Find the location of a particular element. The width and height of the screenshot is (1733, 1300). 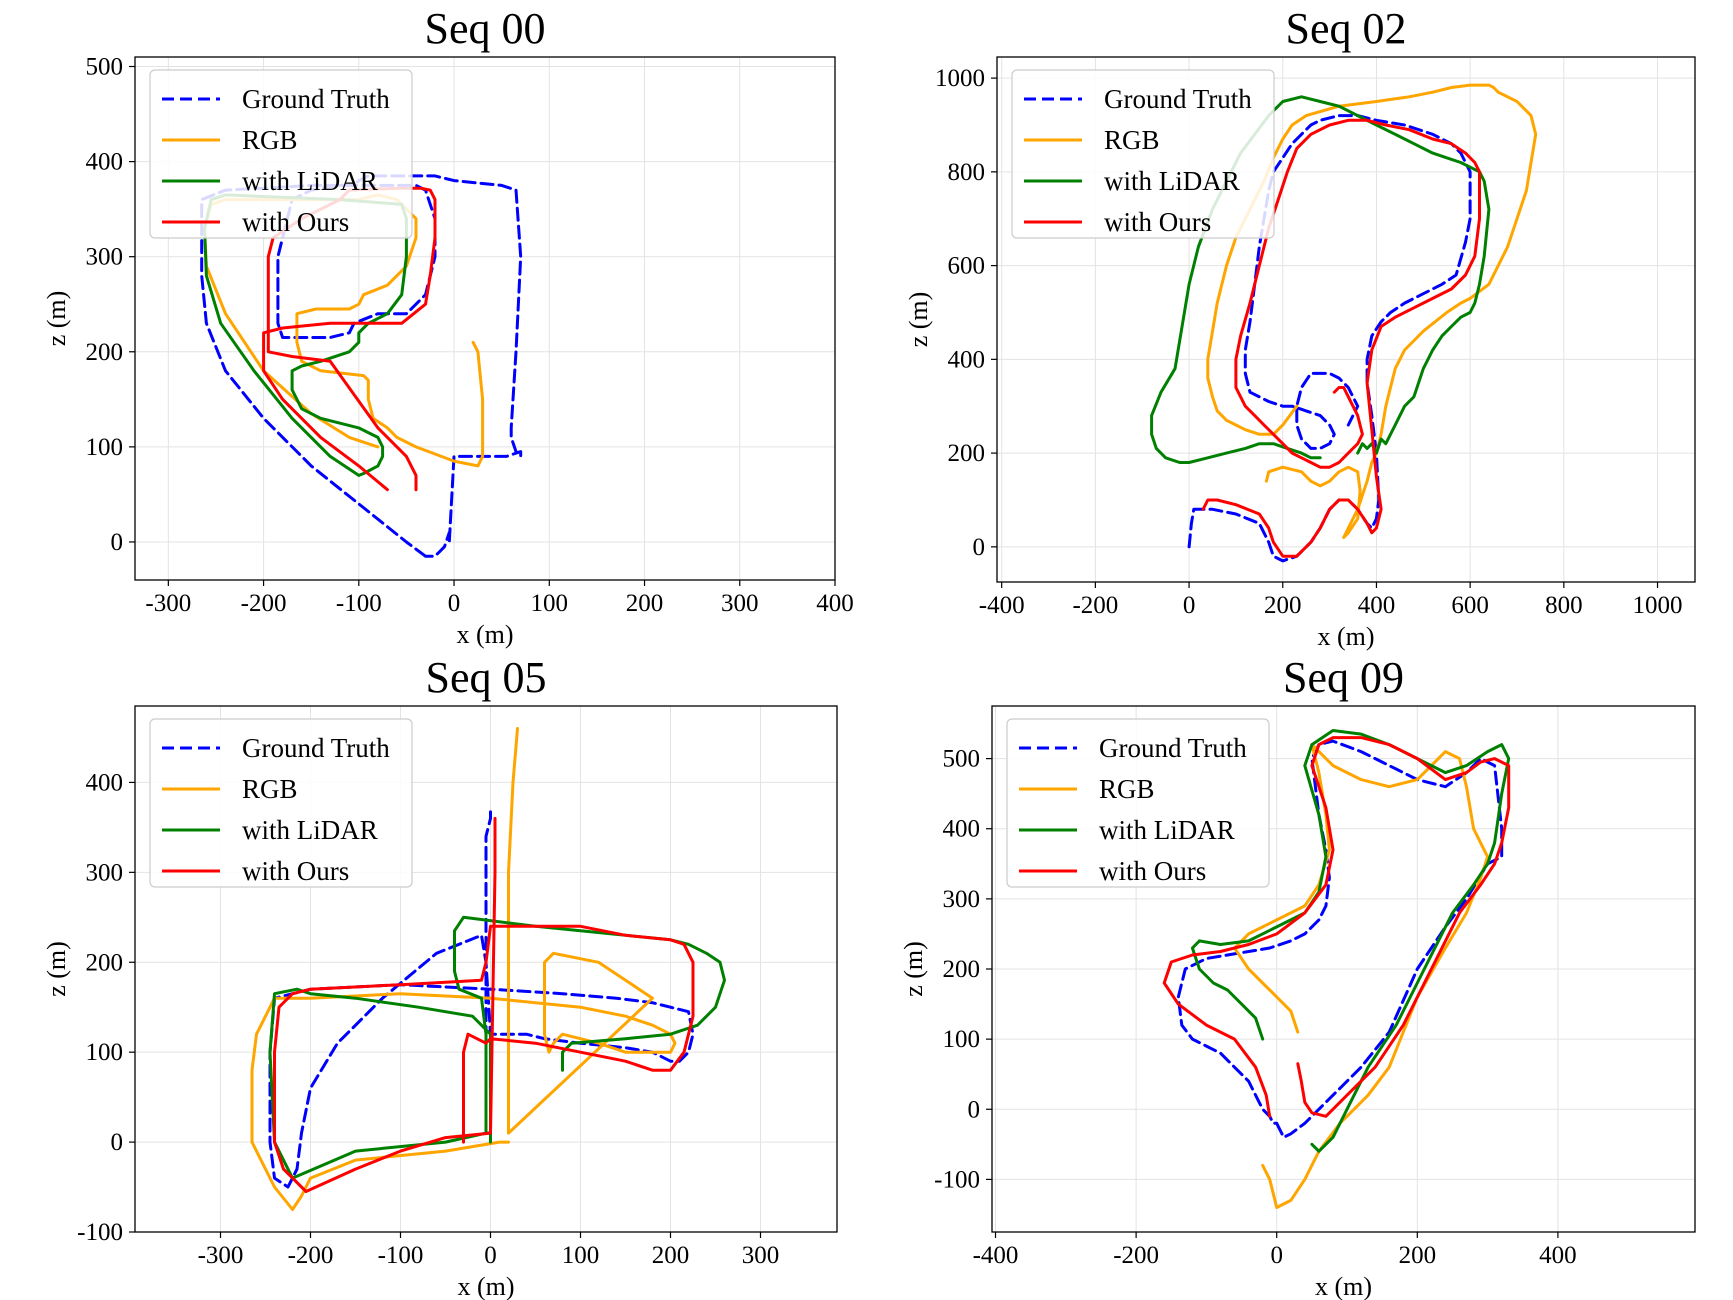

series-group is located at coordinates (488, 969).